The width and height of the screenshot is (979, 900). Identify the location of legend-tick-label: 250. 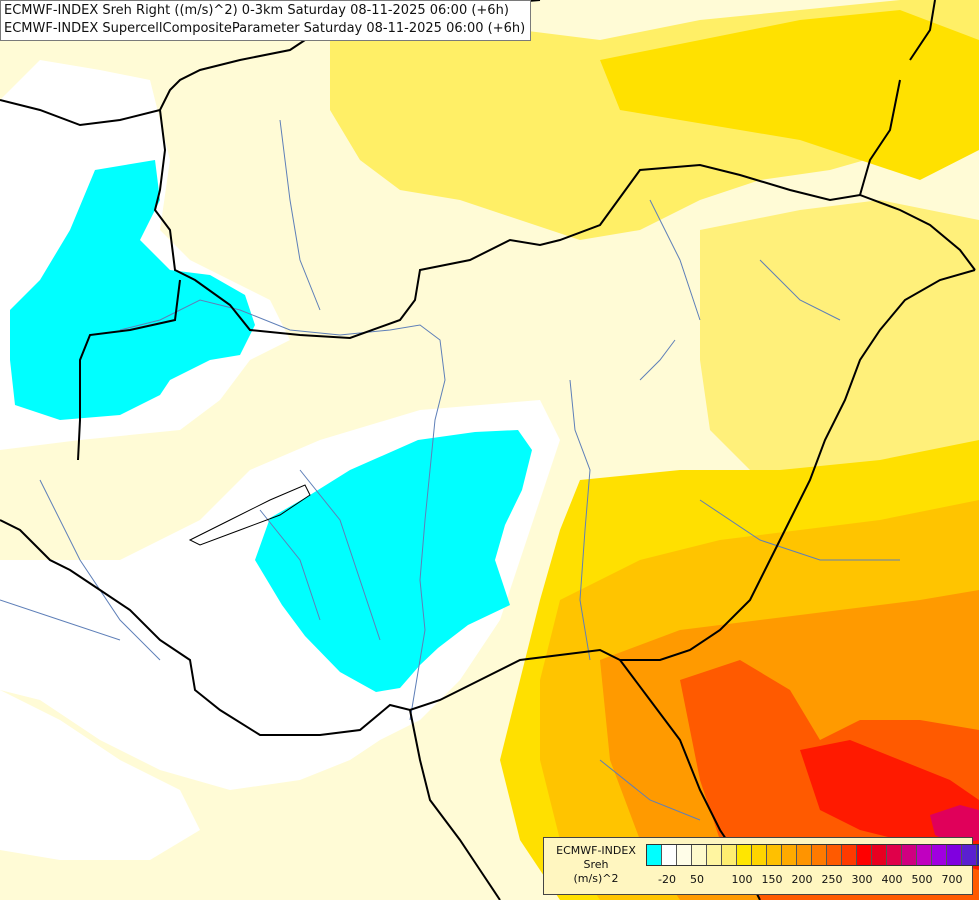
(832, 879).